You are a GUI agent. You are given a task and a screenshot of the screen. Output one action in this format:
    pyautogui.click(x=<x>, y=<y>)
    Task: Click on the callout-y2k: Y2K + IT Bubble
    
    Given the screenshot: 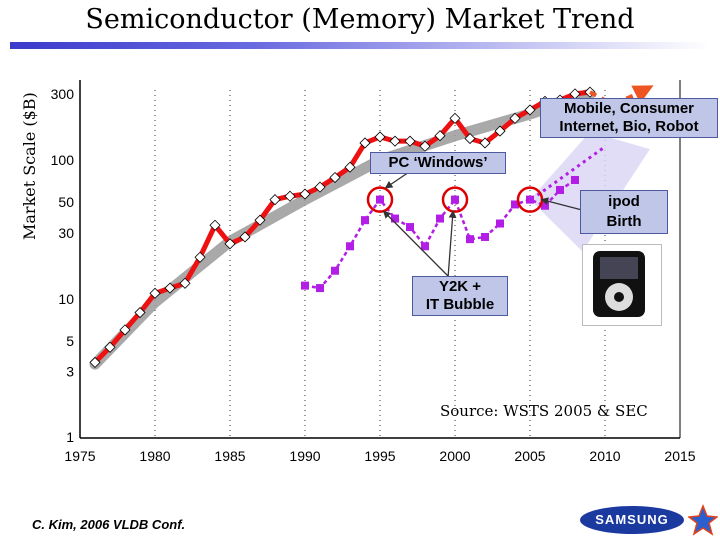 What is the action you would take?
    pyautogui.click(x=460, y=296)
    